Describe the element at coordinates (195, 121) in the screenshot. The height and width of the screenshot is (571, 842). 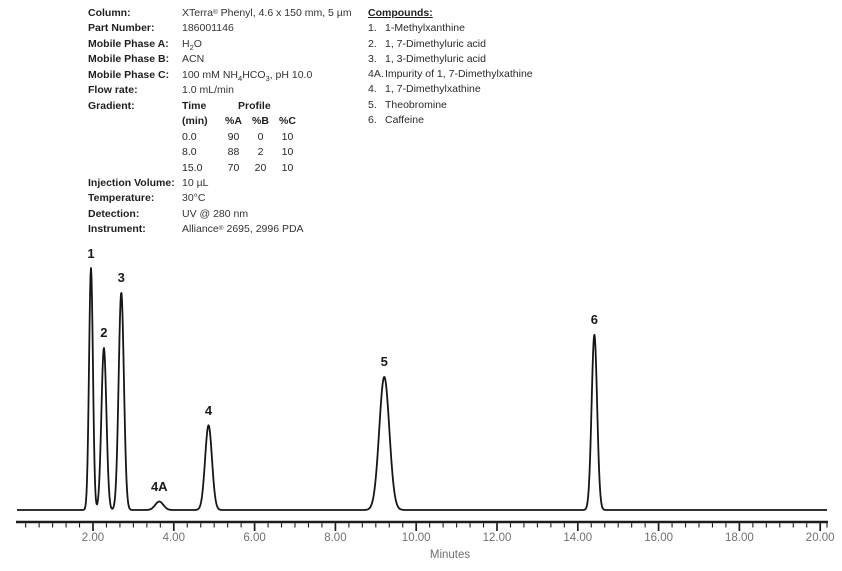
I see `gradient-subheader: (min)` at that location.